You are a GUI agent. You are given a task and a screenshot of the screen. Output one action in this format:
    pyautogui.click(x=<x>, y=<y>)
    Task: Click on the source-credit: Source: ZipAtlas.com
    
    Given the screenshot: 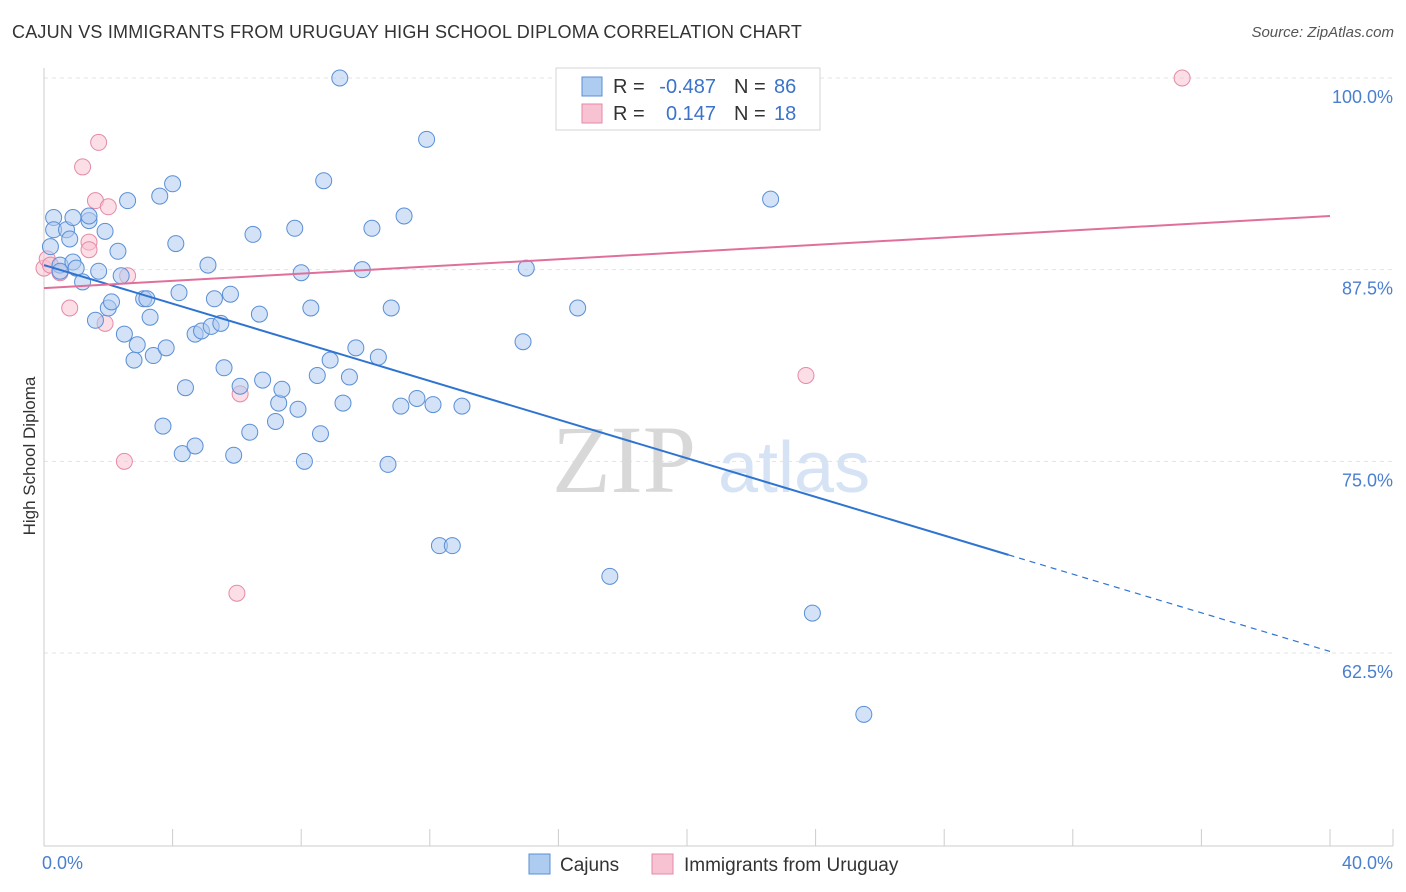 What is the action you would take?
    pyautogui.click(x=1322, y=32)
    